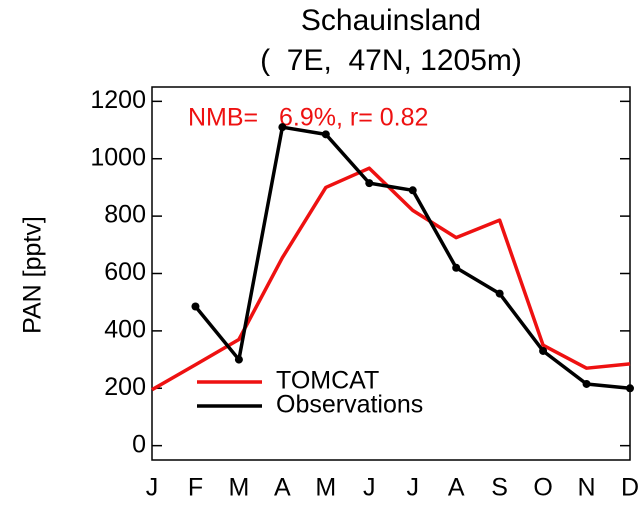  Describe the element at coordinates (125, 329) in the screenshot. I see `y-tick-label: 400` at that location.